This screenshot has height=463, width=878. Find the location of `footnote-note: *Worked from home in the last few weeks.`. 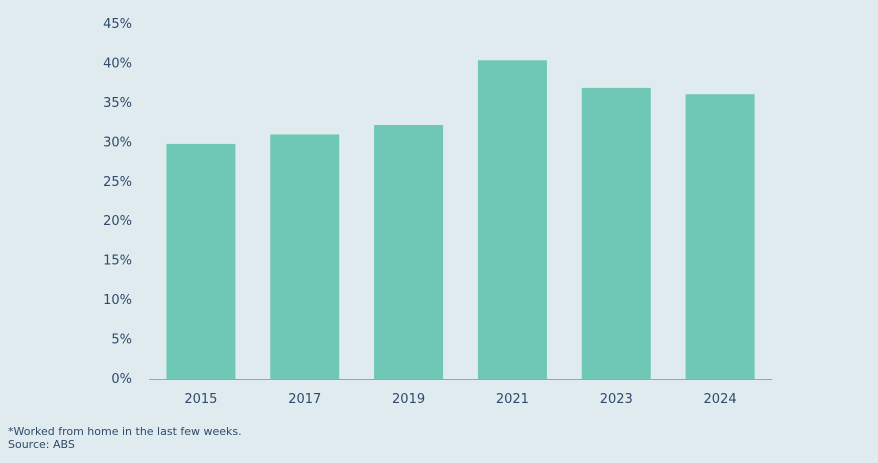

footnote-note: *Worked from home in the last few weeks. is located at coordinates (125, 431).